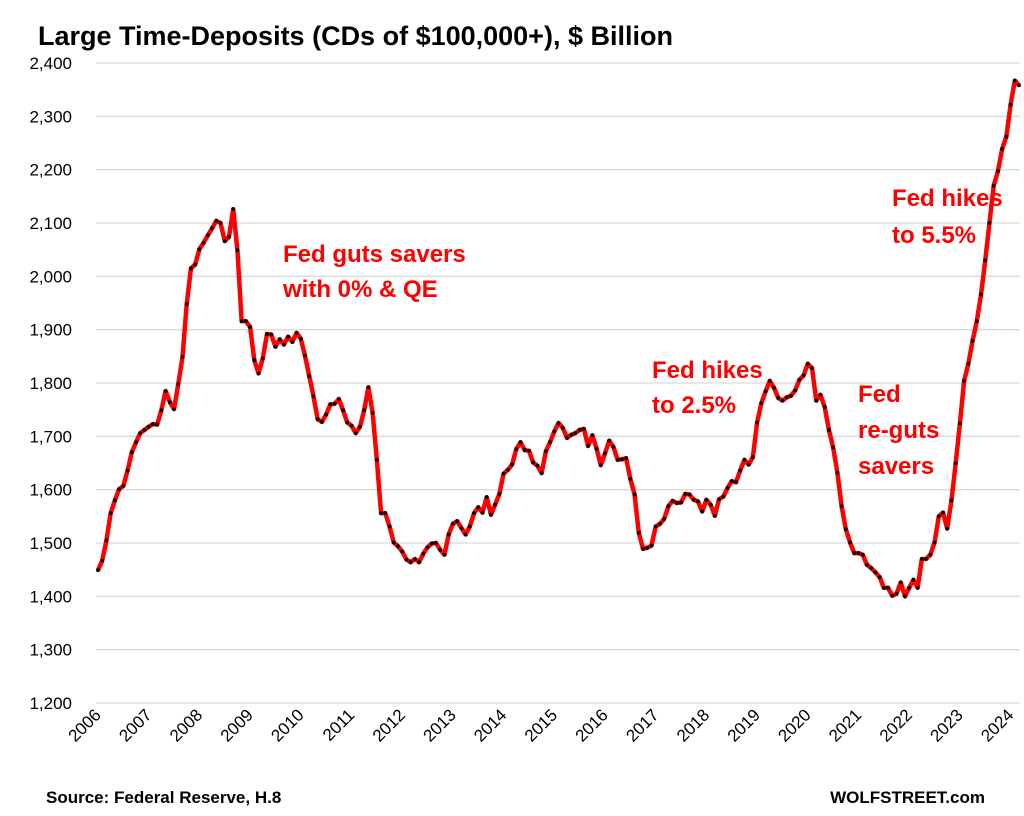 The image size is (1024, 816). Describe the element at coordinates (592, 725) in the screenshot. I see `x-tick-label: 2016` at that location.